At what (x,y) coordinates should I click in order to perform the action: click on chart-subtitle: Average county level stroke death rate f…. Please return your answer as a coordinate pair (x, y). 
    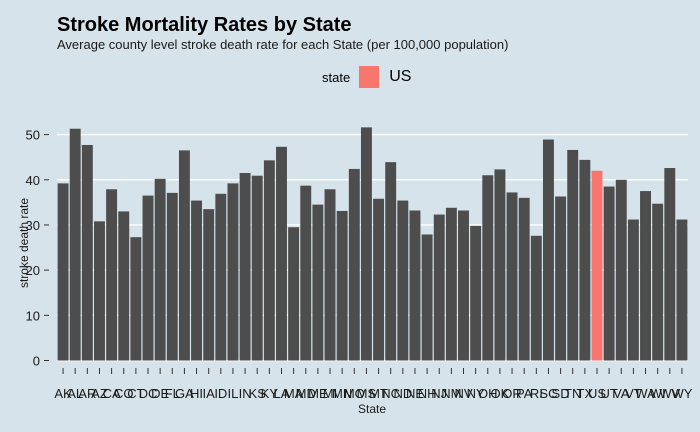
    Looking at the image, I should click on (283, 44).